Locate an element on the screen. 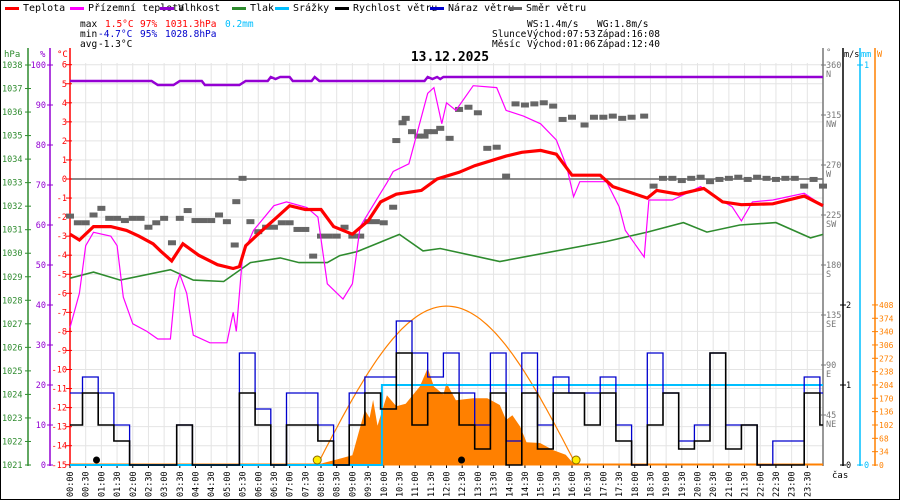 The image size is (900, 500). legend-label: Směr větru is located at coordinates (556, 8).